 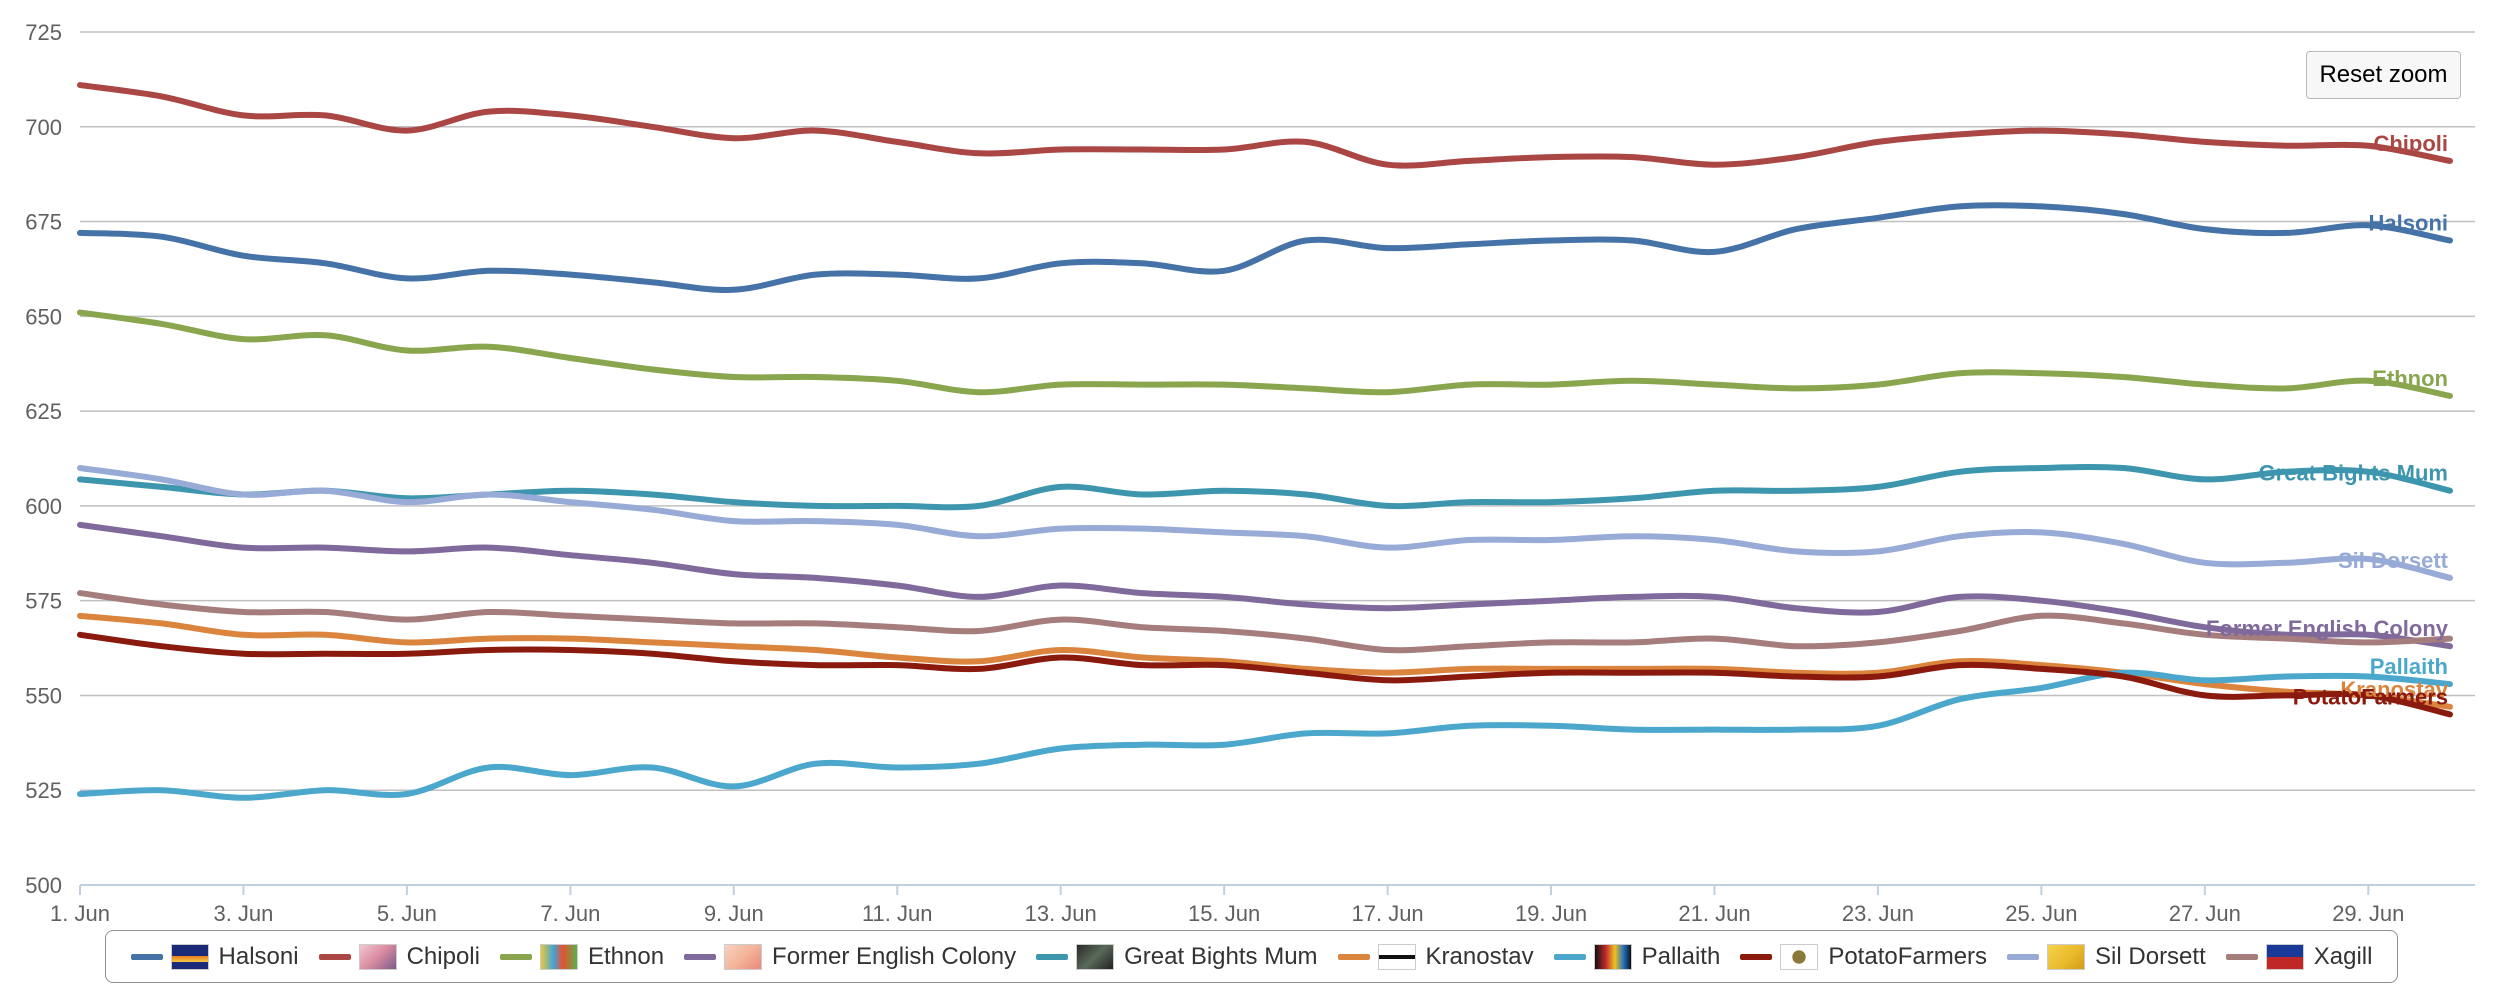 What do you see at coordinates (1388, 913) in the screenshot?
I see `x-tick-label: 17. Jun` at bounding box center [1388, 913].